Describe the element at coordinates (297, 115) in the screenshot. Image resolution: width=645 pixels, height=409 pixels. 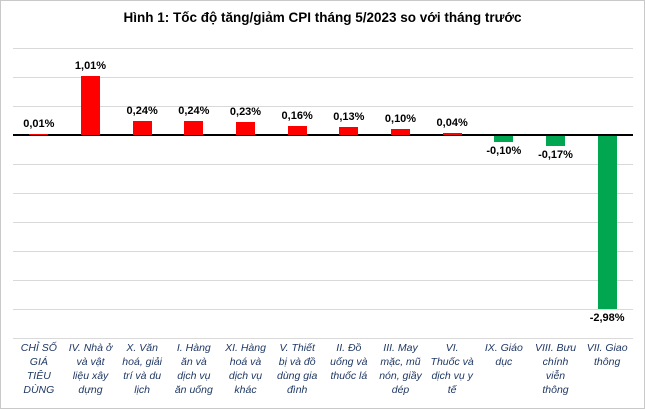
I see `bar-value-label: 0,16%` at that location.